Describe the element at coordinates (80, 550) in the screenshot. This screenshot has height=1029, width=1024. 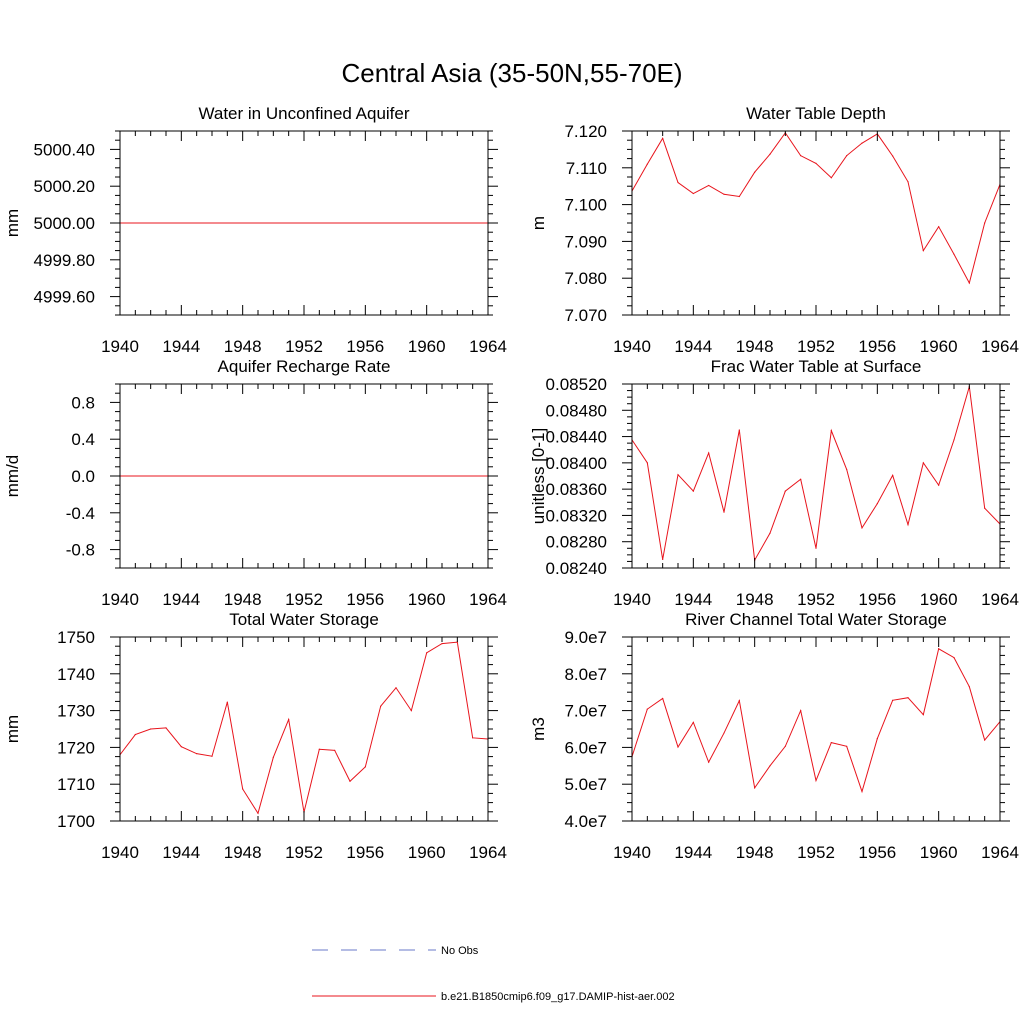
I see `y-tick-label: -0.8` at that location.